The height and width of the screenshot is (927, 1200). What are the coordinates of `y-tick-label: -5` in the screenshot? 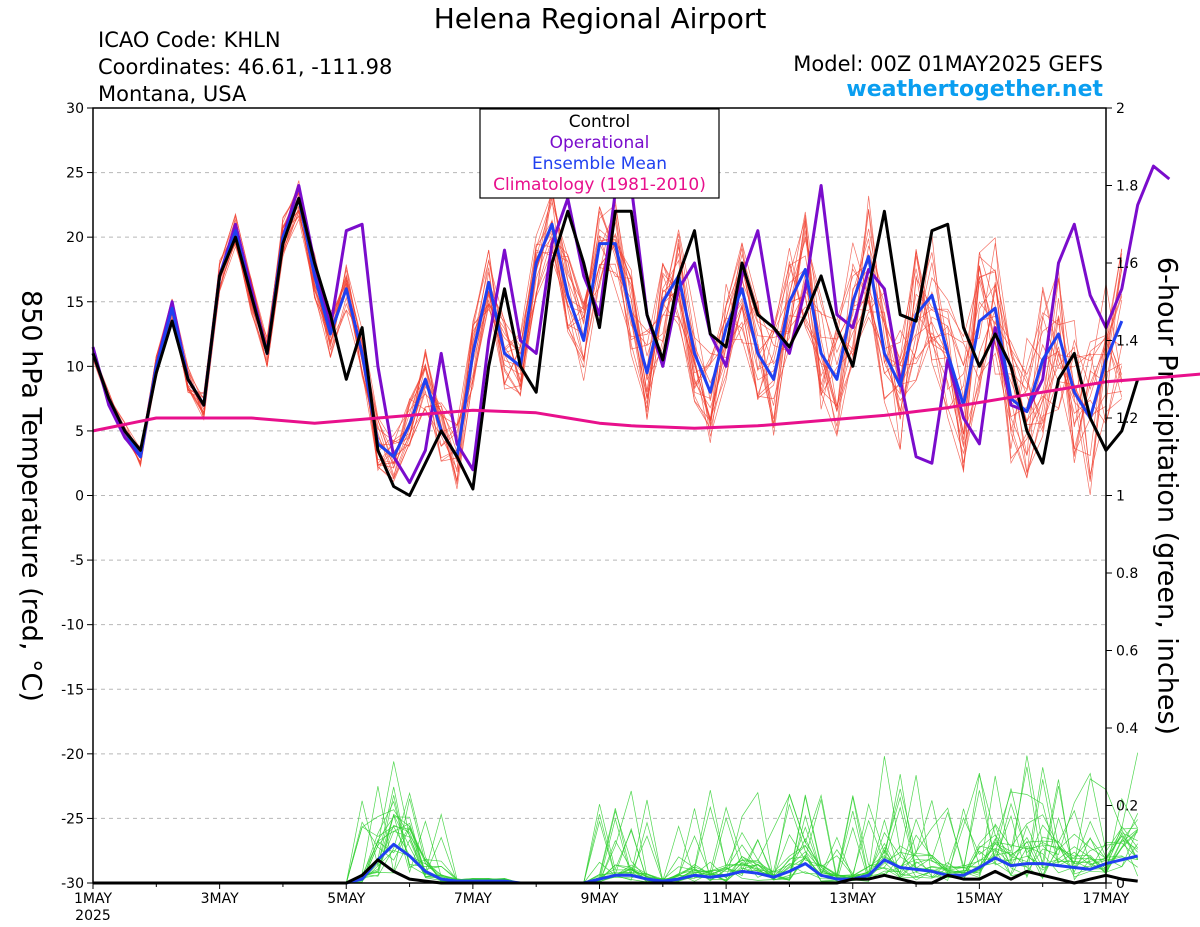 It's located at (77, 561).